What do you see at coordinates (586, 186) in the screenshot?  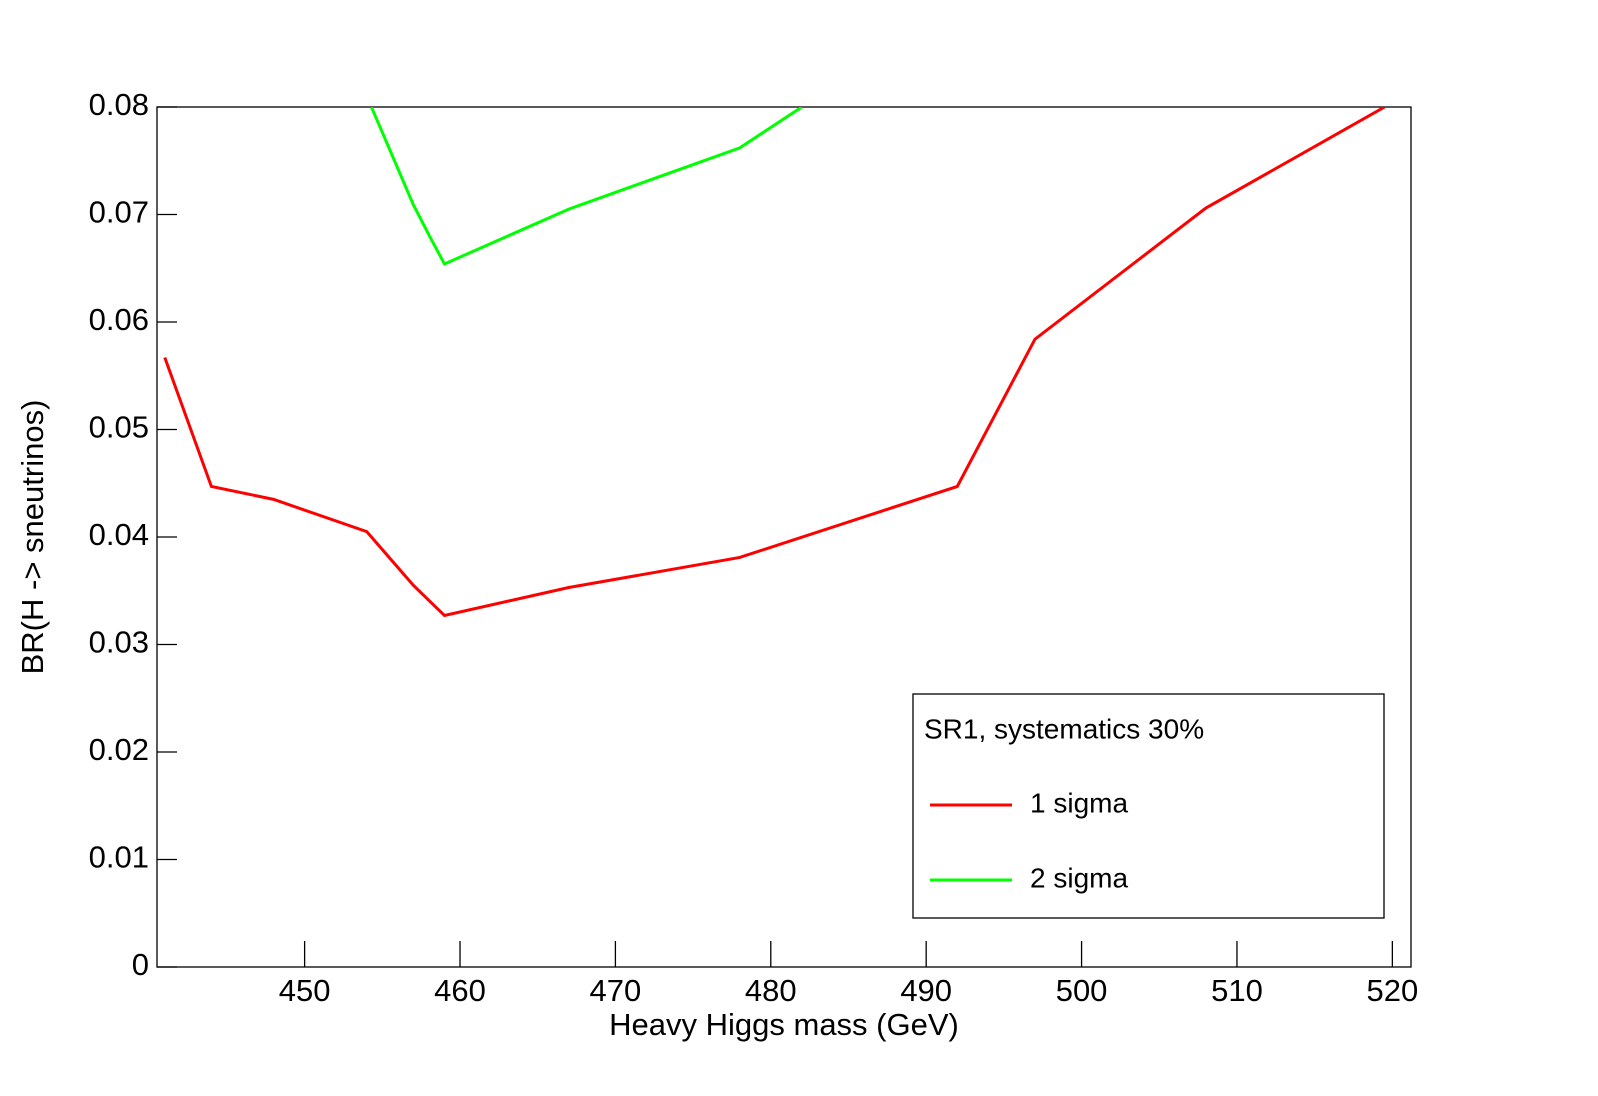 I see `series-line` at bounding box center [586, 186].